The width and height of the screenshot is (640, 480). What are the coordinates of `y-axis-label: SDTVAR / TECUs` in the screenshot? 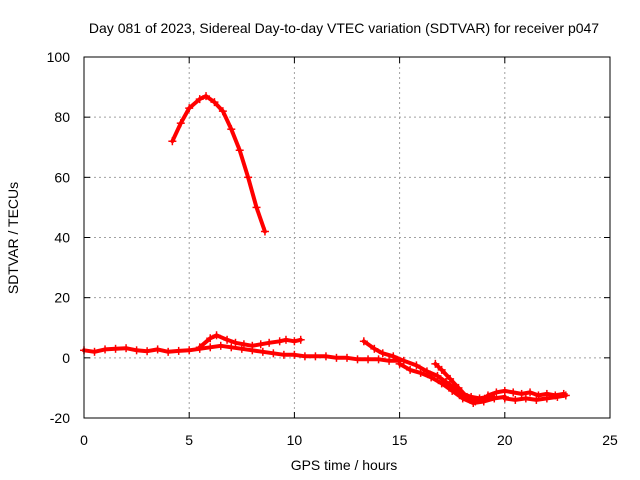 It's located at (13, 238).